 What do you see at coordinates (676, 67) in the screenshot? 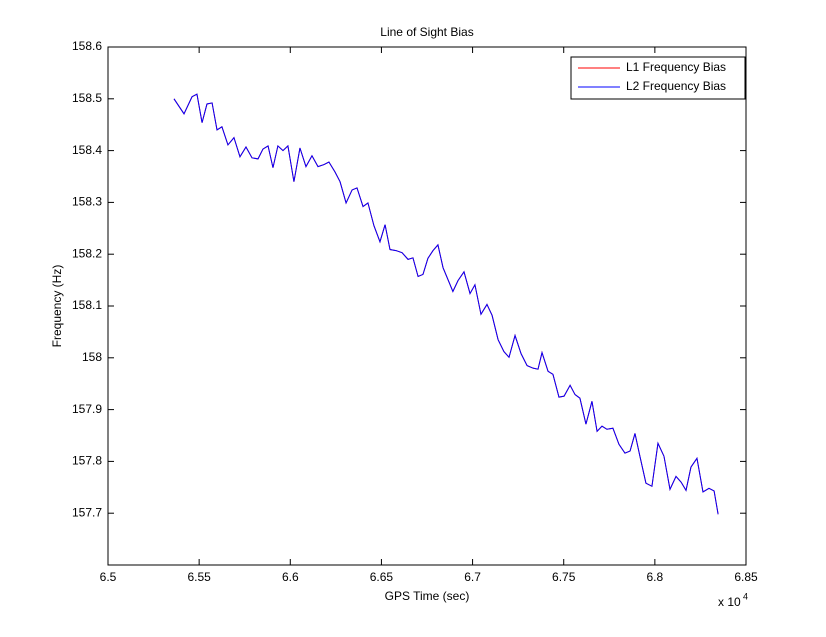
I see `legend-label: L1 Frequency Bias` at bounding box center [676, 67].